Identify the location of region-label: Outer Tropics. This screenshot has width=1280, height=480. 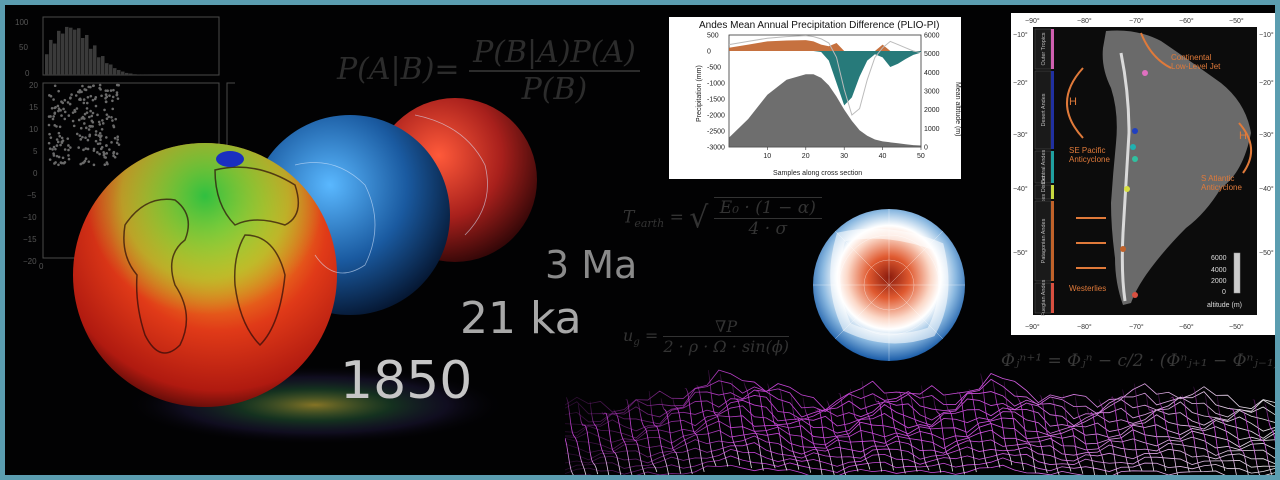
(1044, 48).